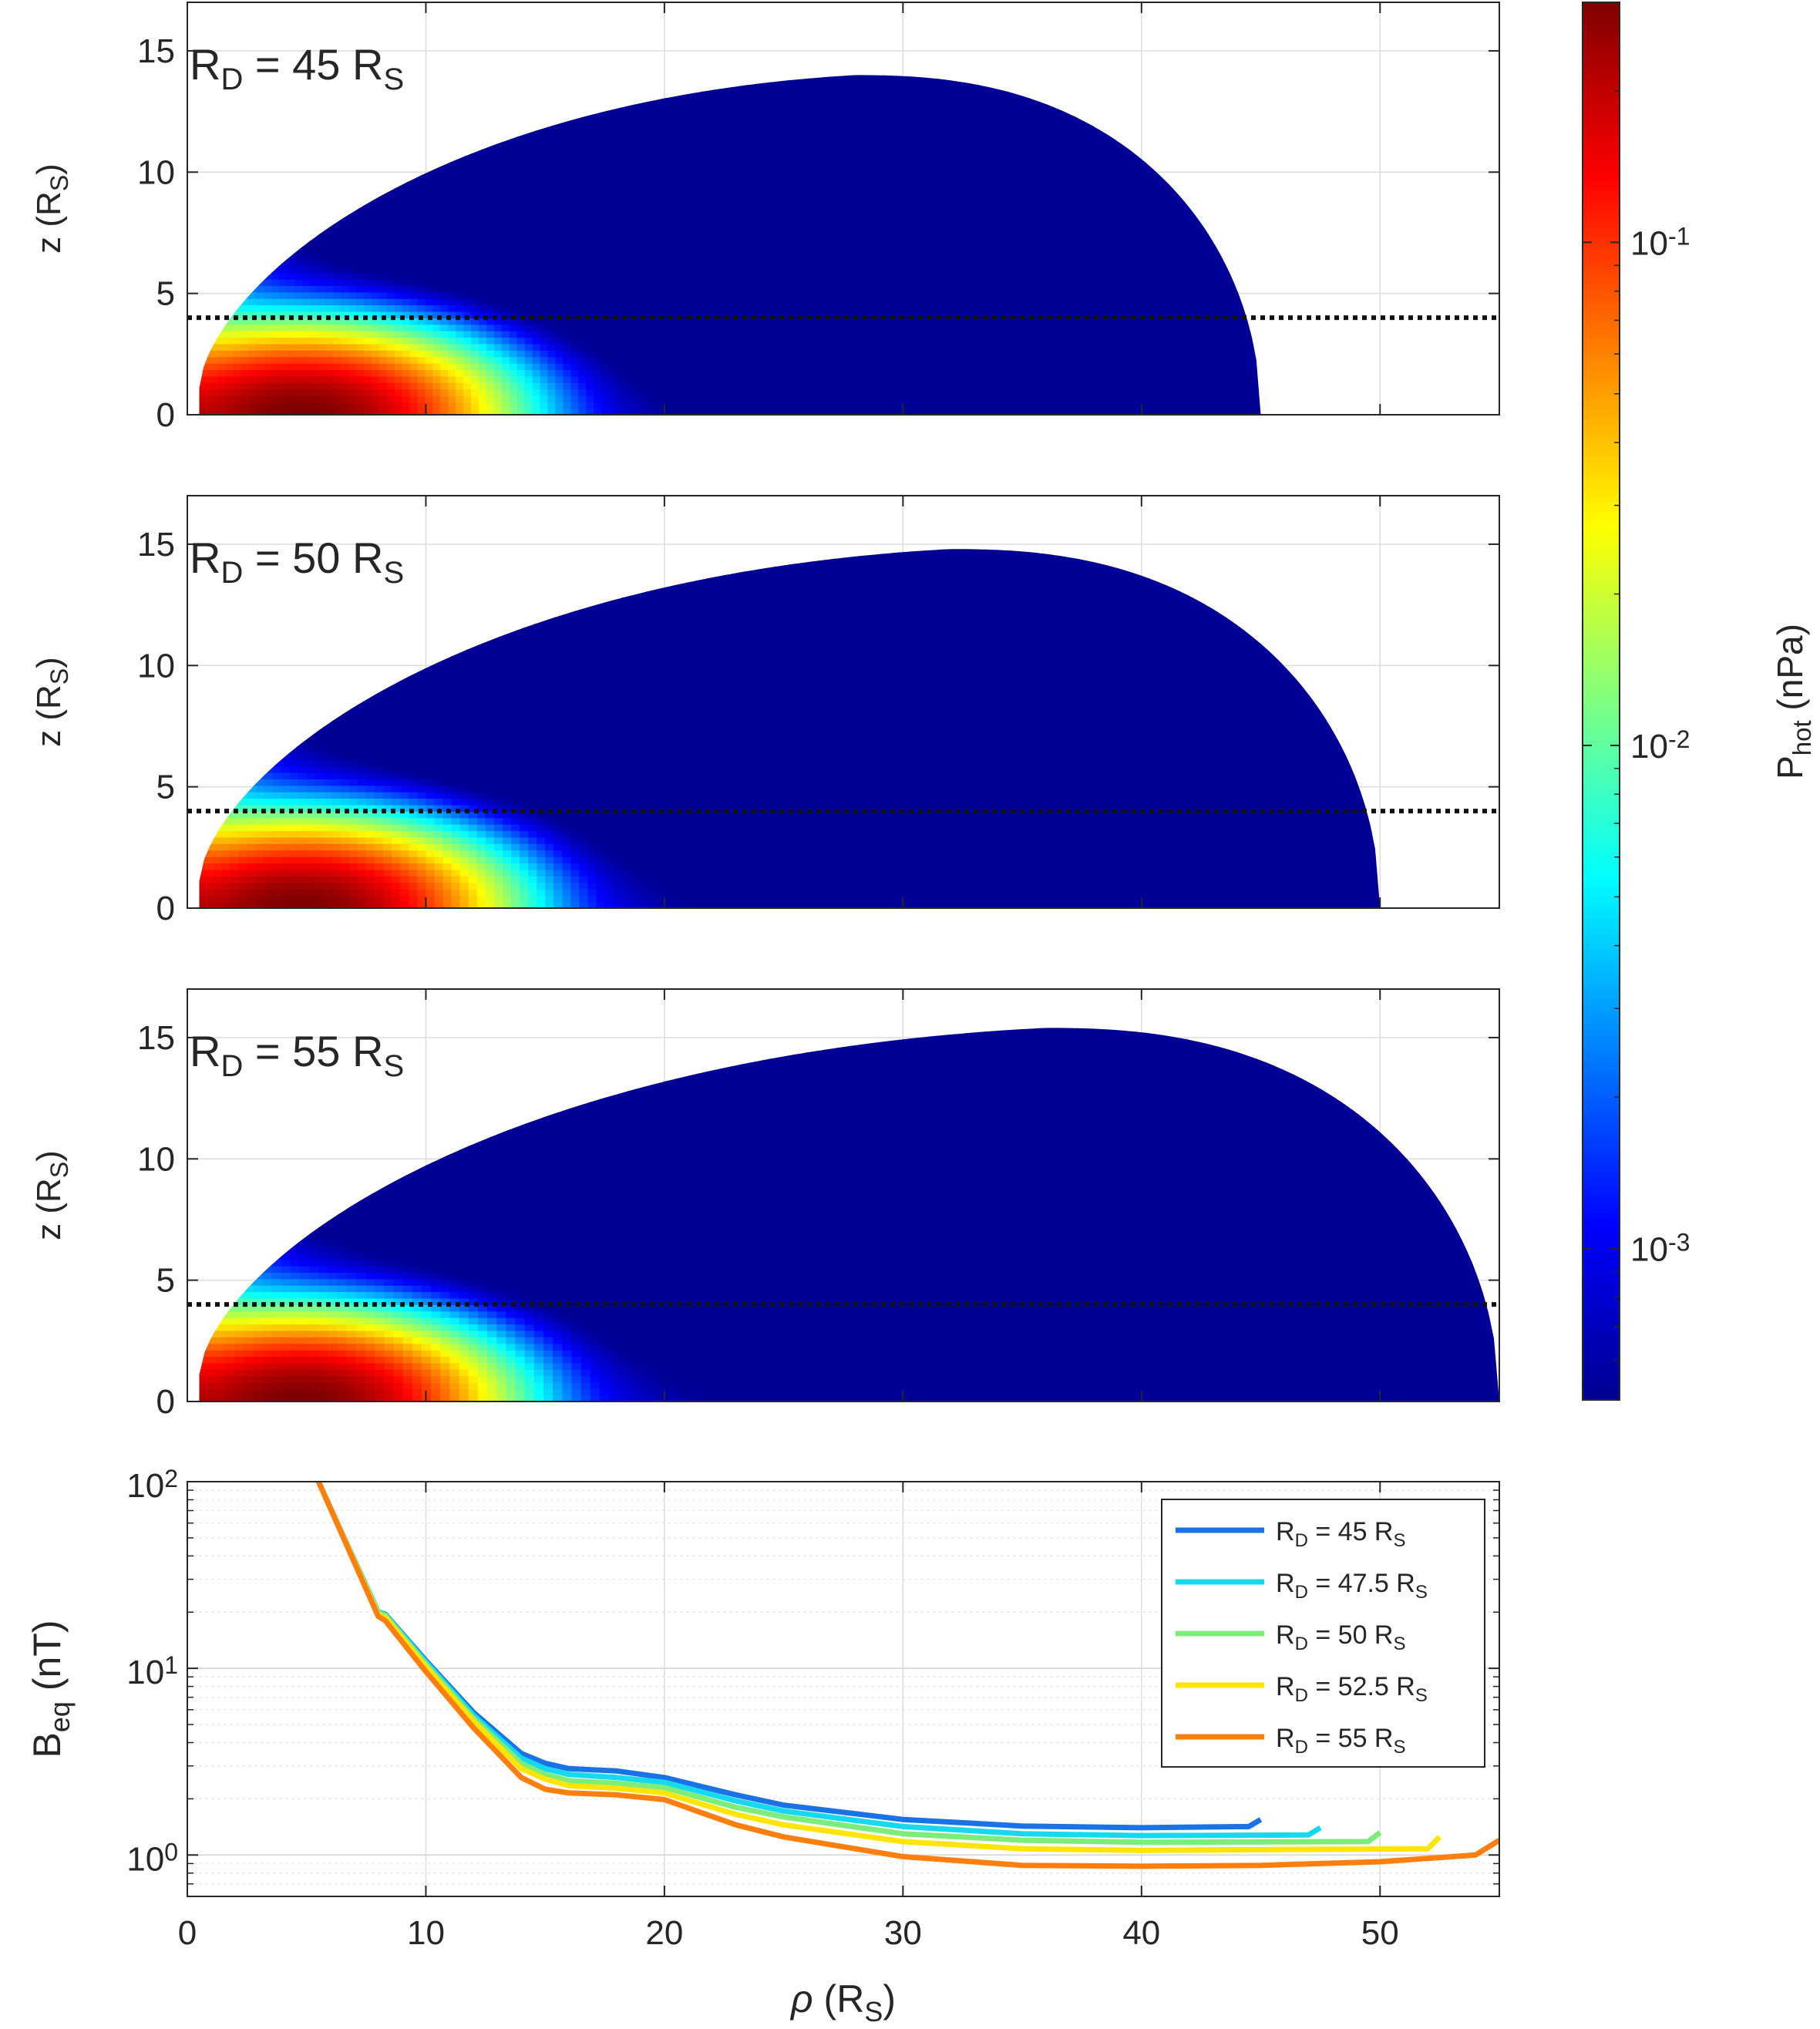  What do you see at coordinates (51, 1689) in the screenshot?
I see `y-axis-label: Beq (nT)` at bounding box center [51, 1689].